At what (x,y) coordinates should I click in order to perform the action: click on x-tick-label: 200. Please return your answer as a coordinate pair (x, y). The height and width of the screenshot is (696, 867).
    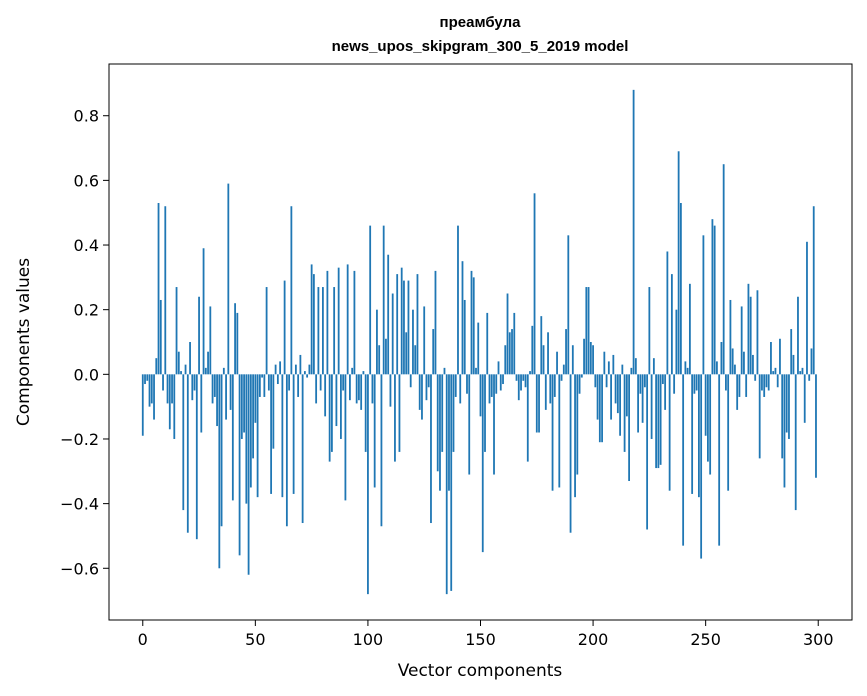
    Looking at the image, I should click on (593, 639).